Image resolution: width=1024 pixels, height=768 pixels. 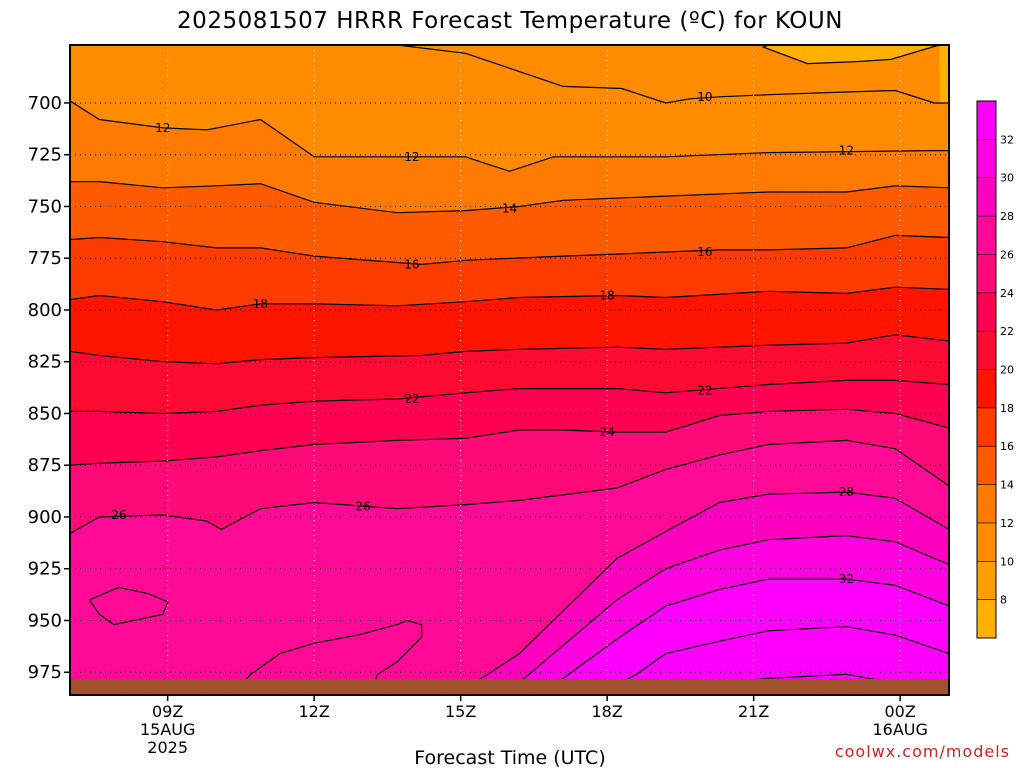 I want to click on contour-label-12: 26, so click(x=118, y=515).